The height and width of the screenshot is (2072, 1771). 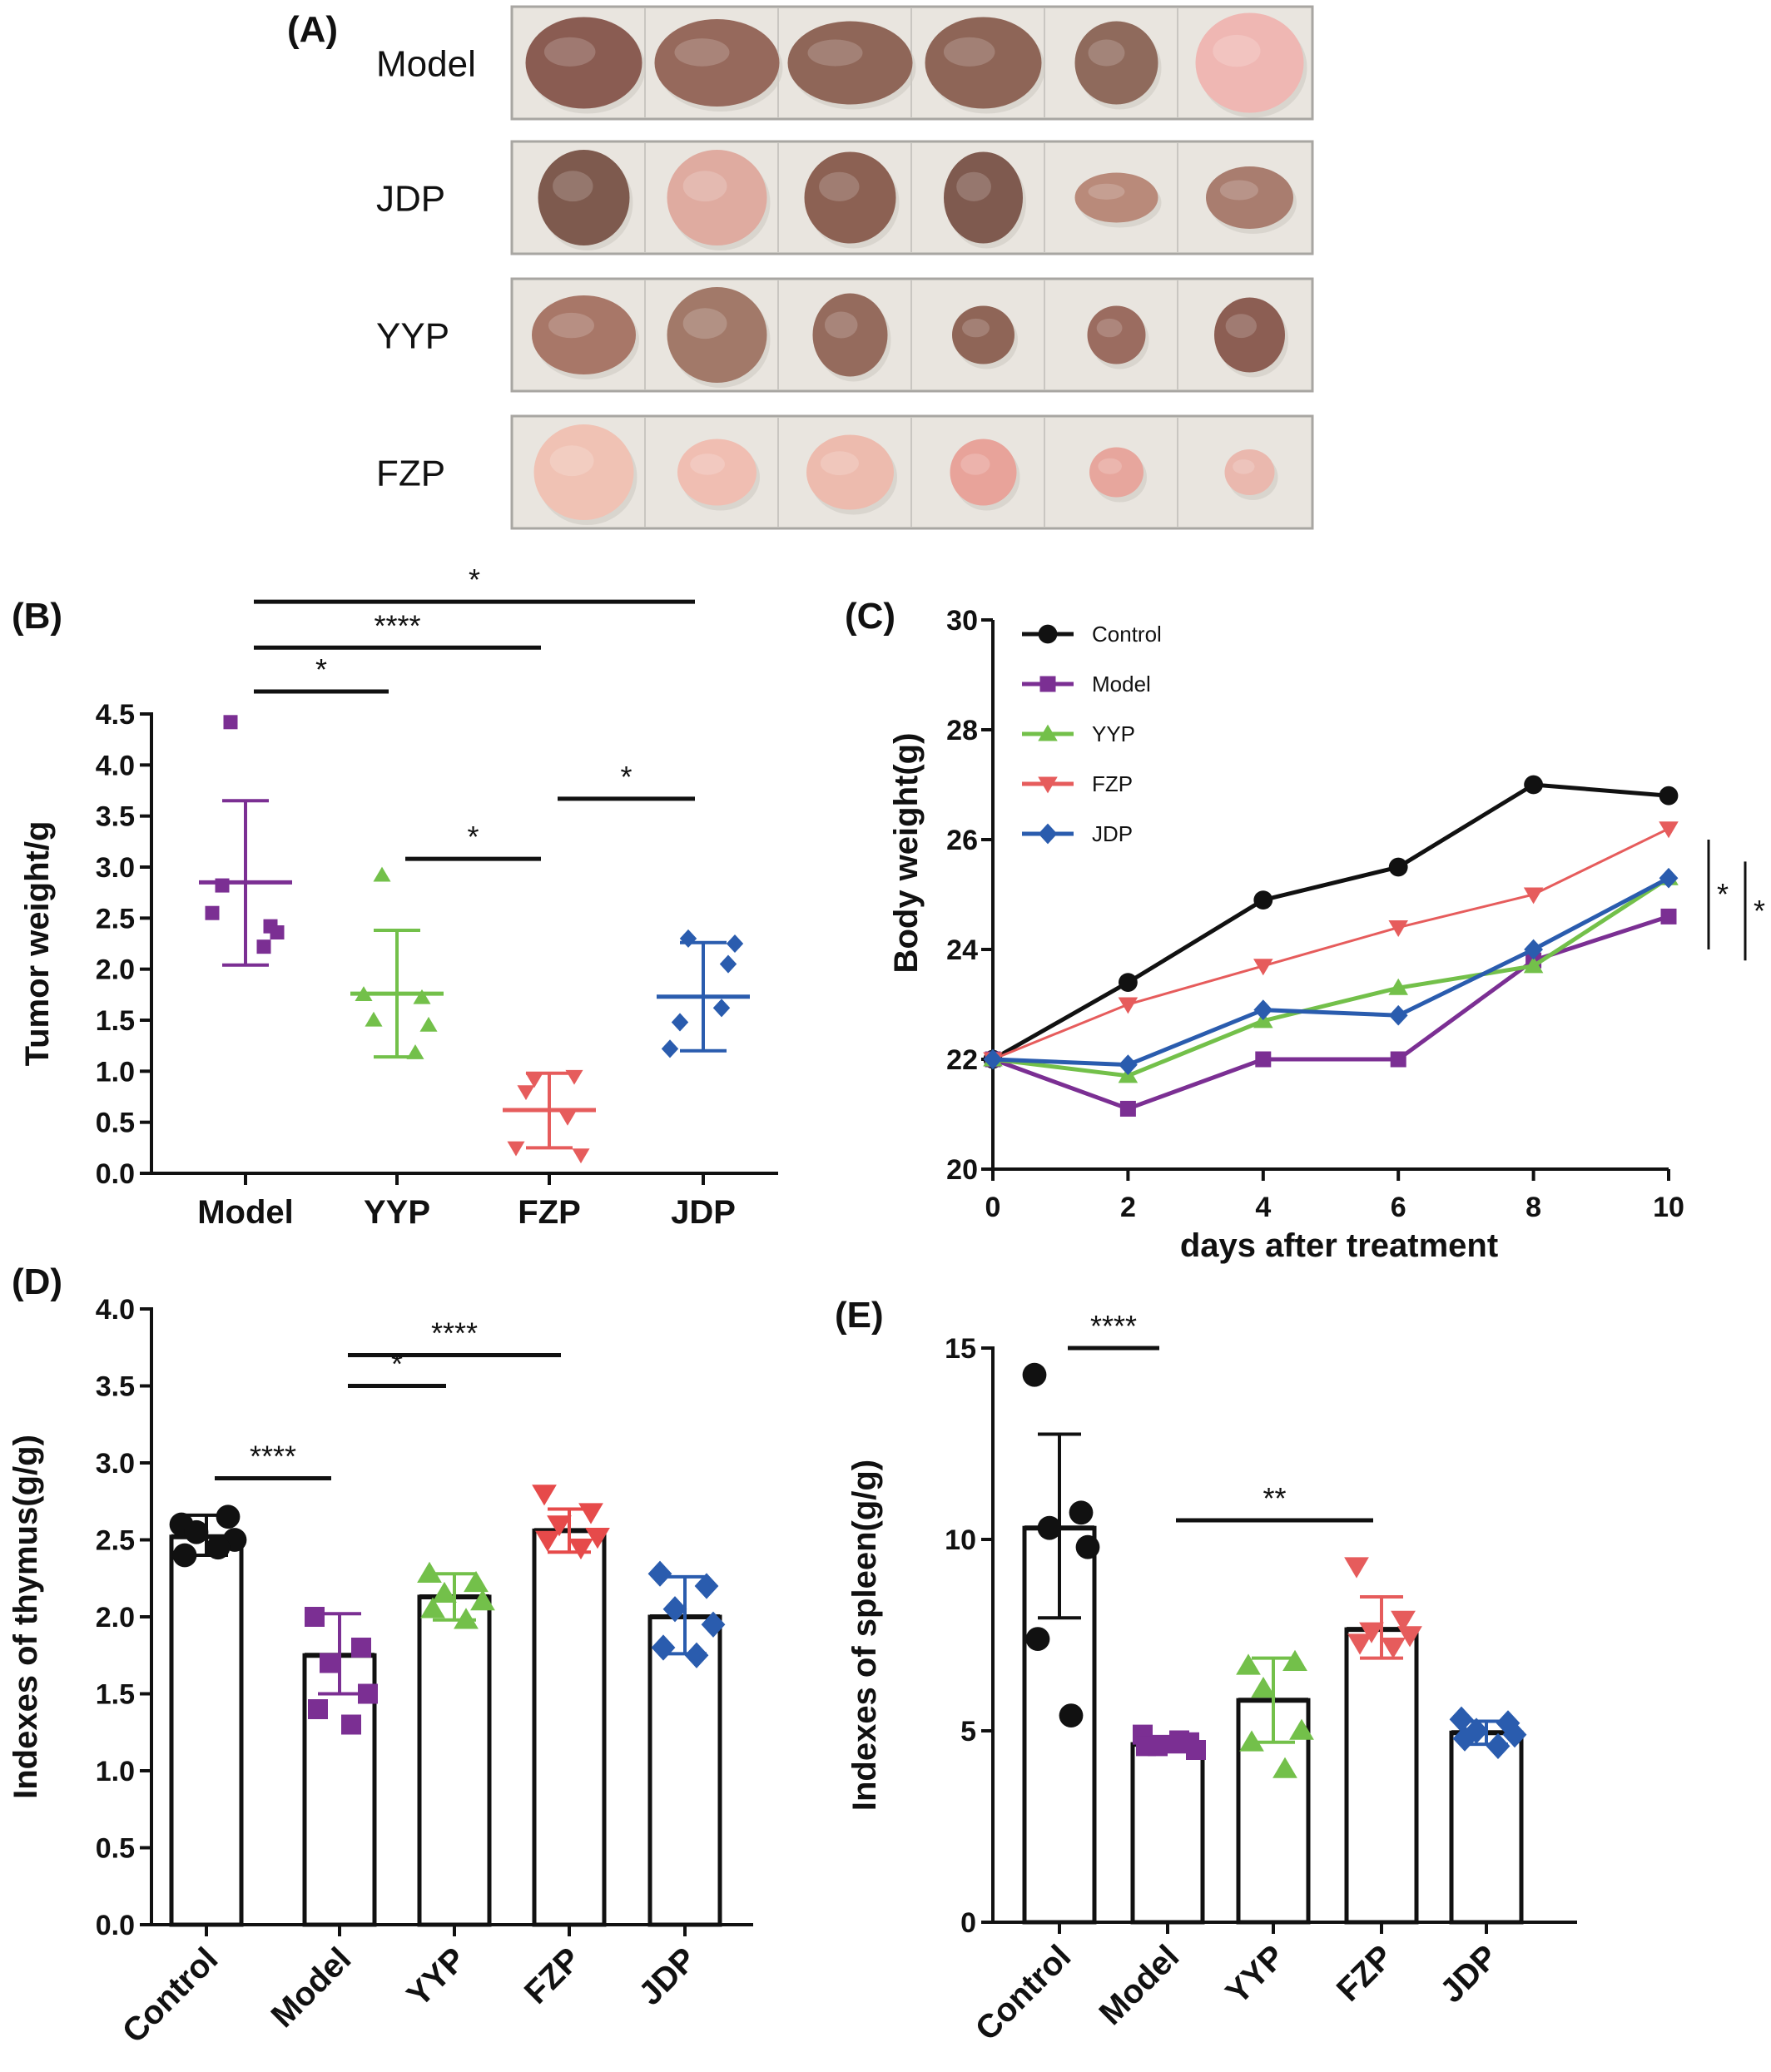 What do you see at coordinates (410, 474) in the screenshot?
I see `row-label-fzp: FZP` at bounding box center [410, 474].